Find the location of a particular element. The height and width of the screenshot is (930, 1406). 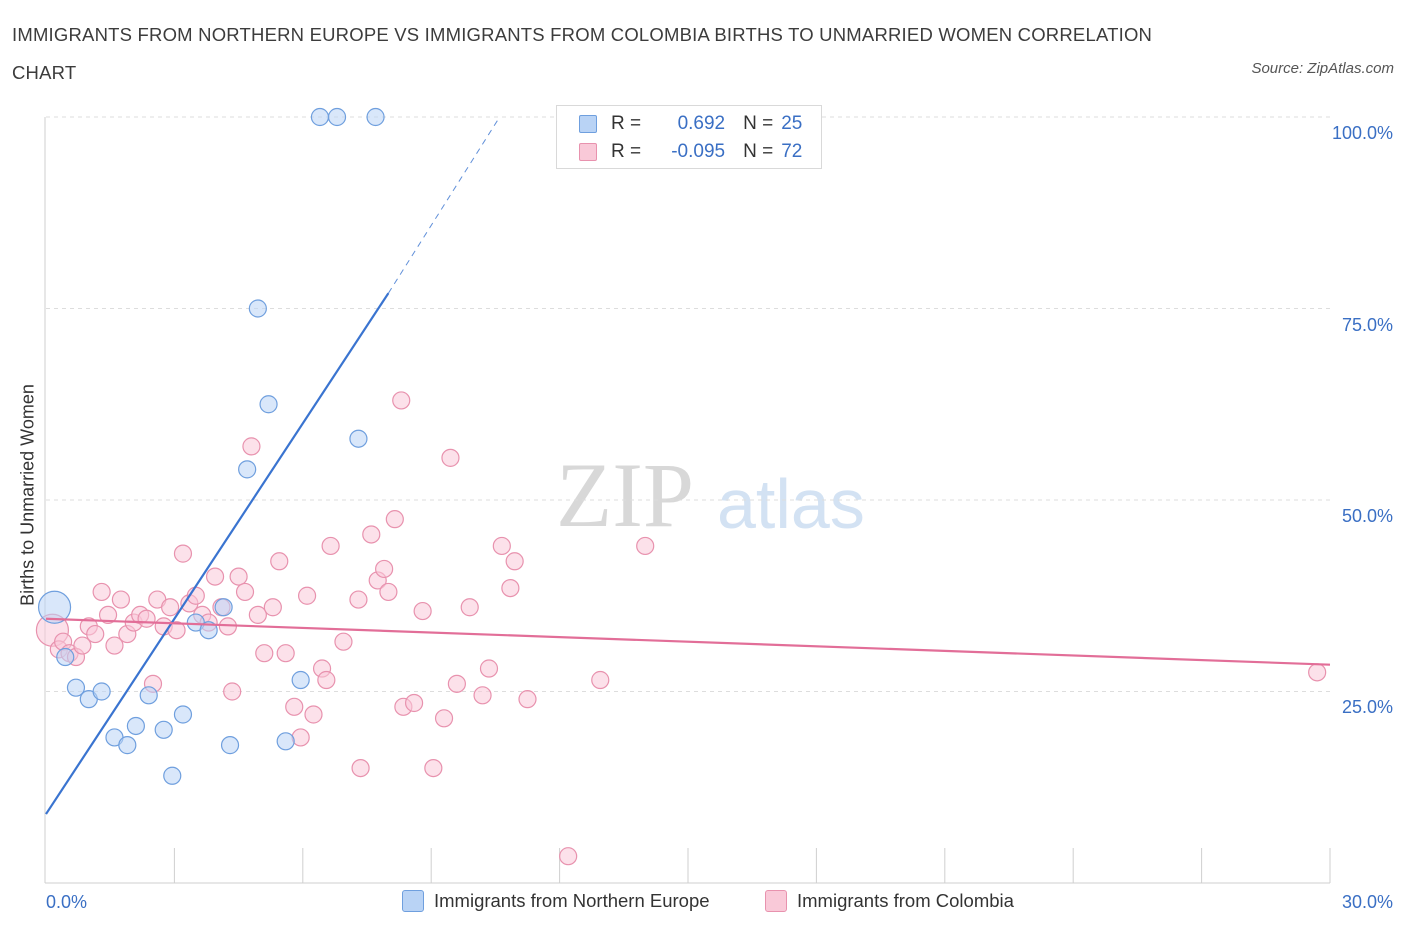

colombia-swatch is located at coordinates (588, 152).